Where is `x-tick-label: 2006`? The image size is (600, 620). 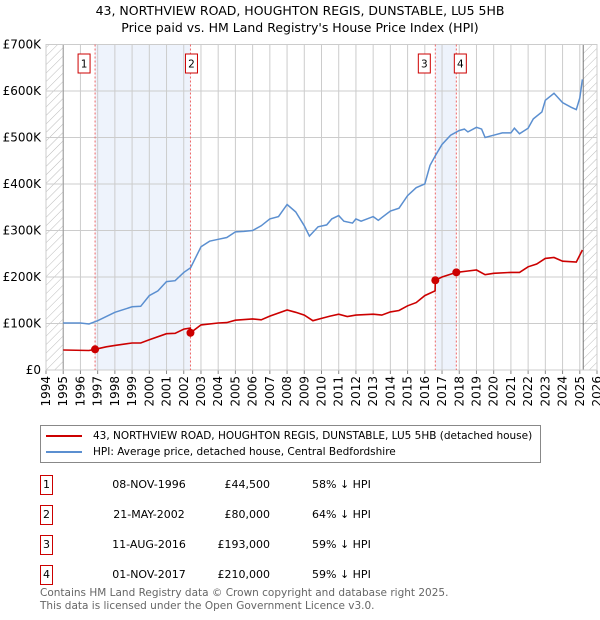
x-tick-label: 2006 is located at coordinates (253, 391).